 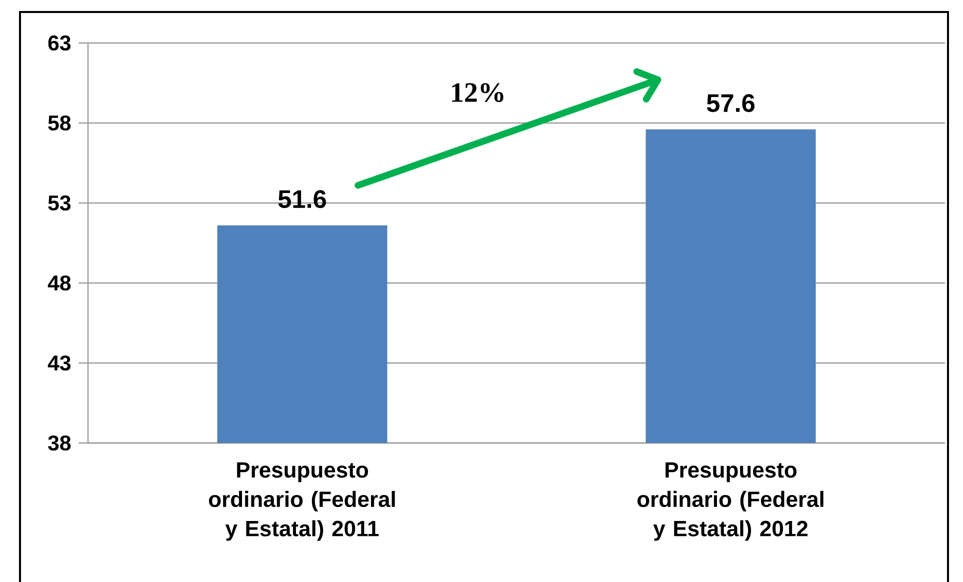 I want to click on x-tick-label: Presupuesto ordinario (Federal y Estatal) 2011, so click(x=301, y=501).